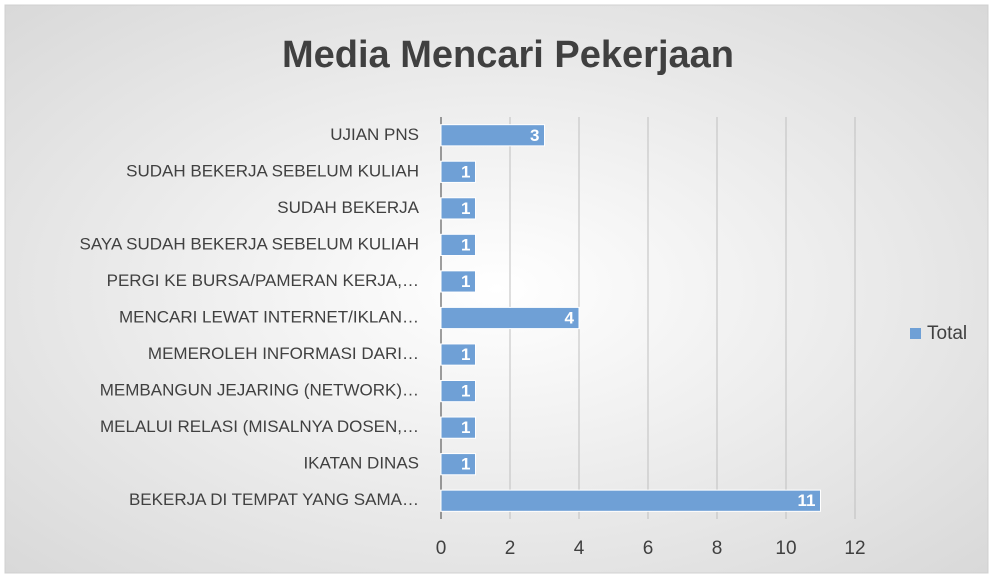  I want to click on x-tick-label: 4, so click(579, 548).